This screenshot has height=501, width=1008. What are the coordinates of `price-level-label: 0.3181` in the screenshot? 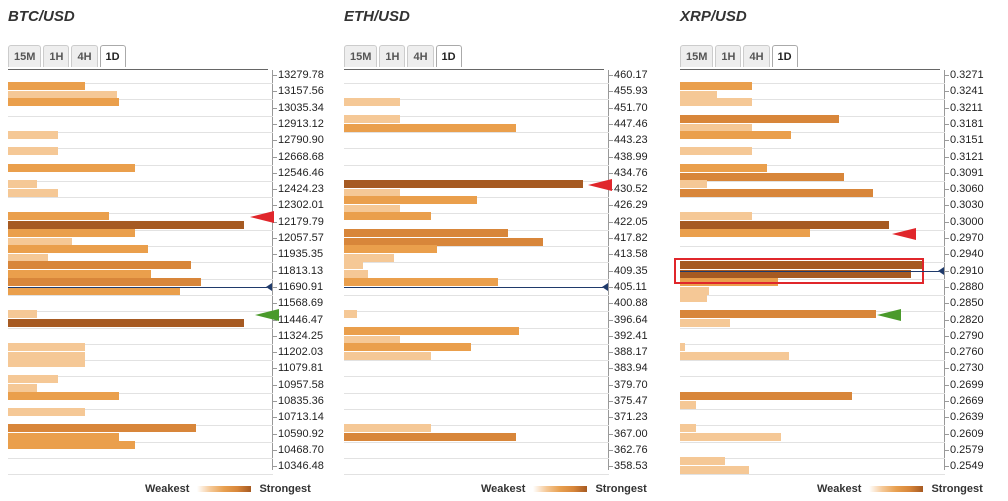 It's located at (967, 124).